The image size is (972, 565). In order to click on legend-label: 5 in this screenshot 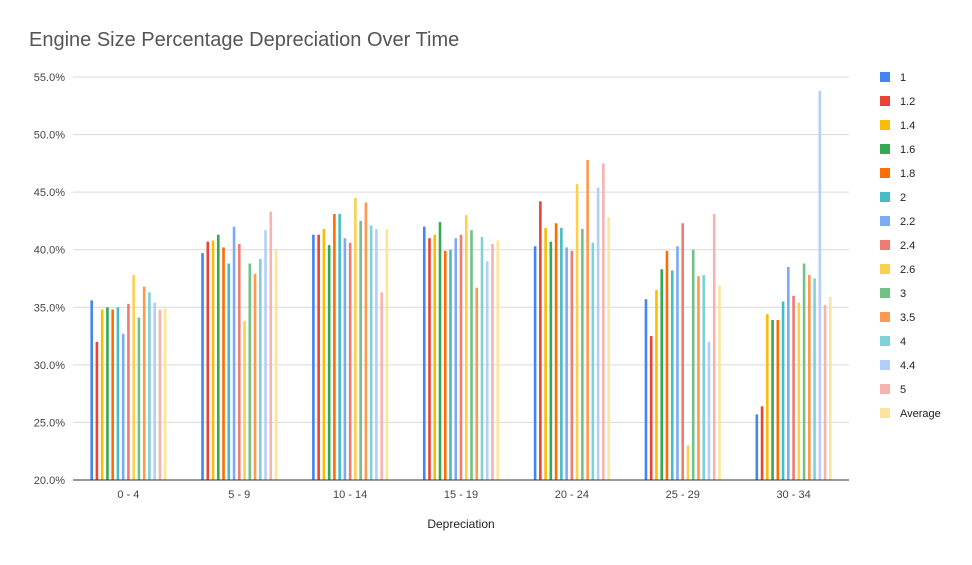, I will do `click(903, 390)`.